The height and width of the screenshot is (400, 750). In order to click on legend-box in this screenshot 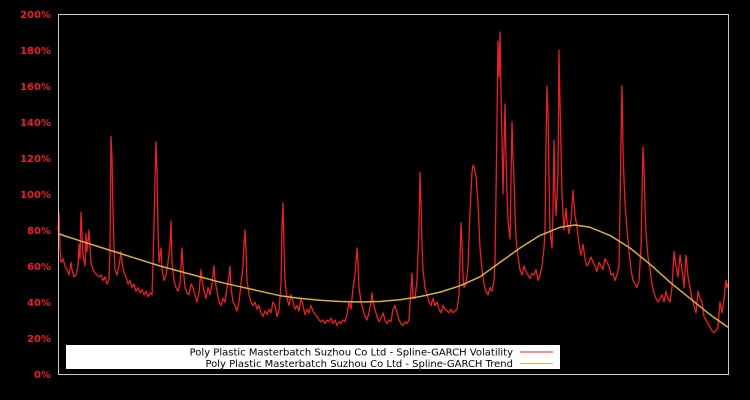, I will do `click(313, 357)`.